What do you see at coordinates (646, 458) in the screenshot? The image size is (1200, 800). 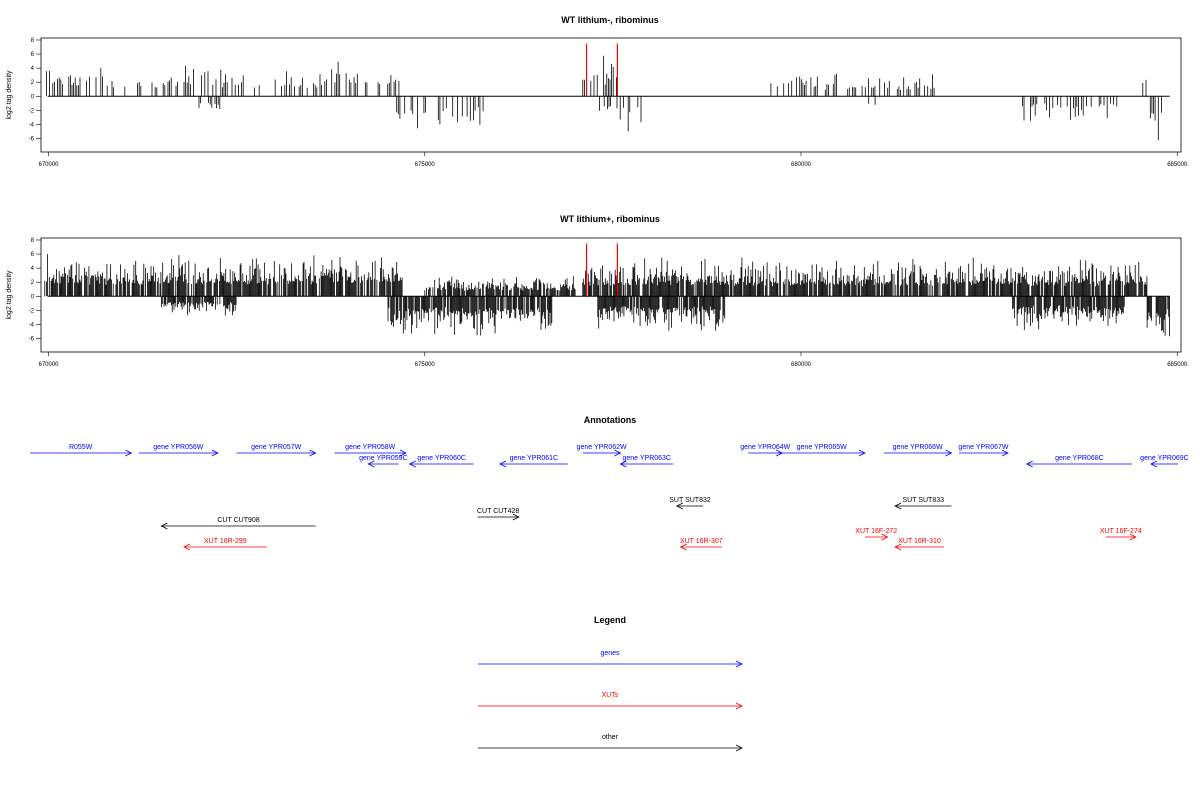 I see `feature-label: gene YPR063C` at bounding box center [646, 458].